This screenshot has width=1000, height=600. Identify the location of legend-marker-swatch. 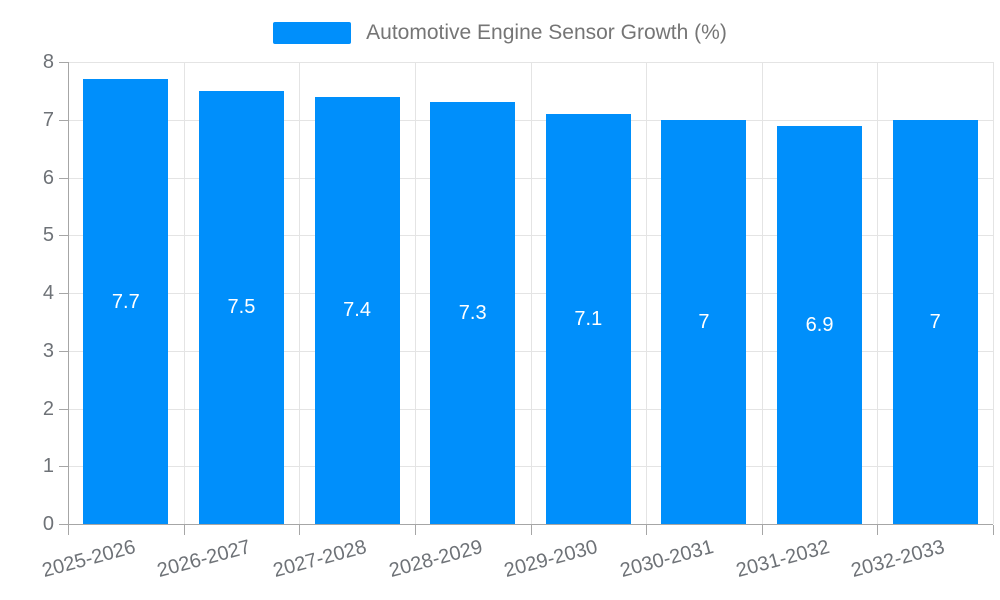
(312, 33).